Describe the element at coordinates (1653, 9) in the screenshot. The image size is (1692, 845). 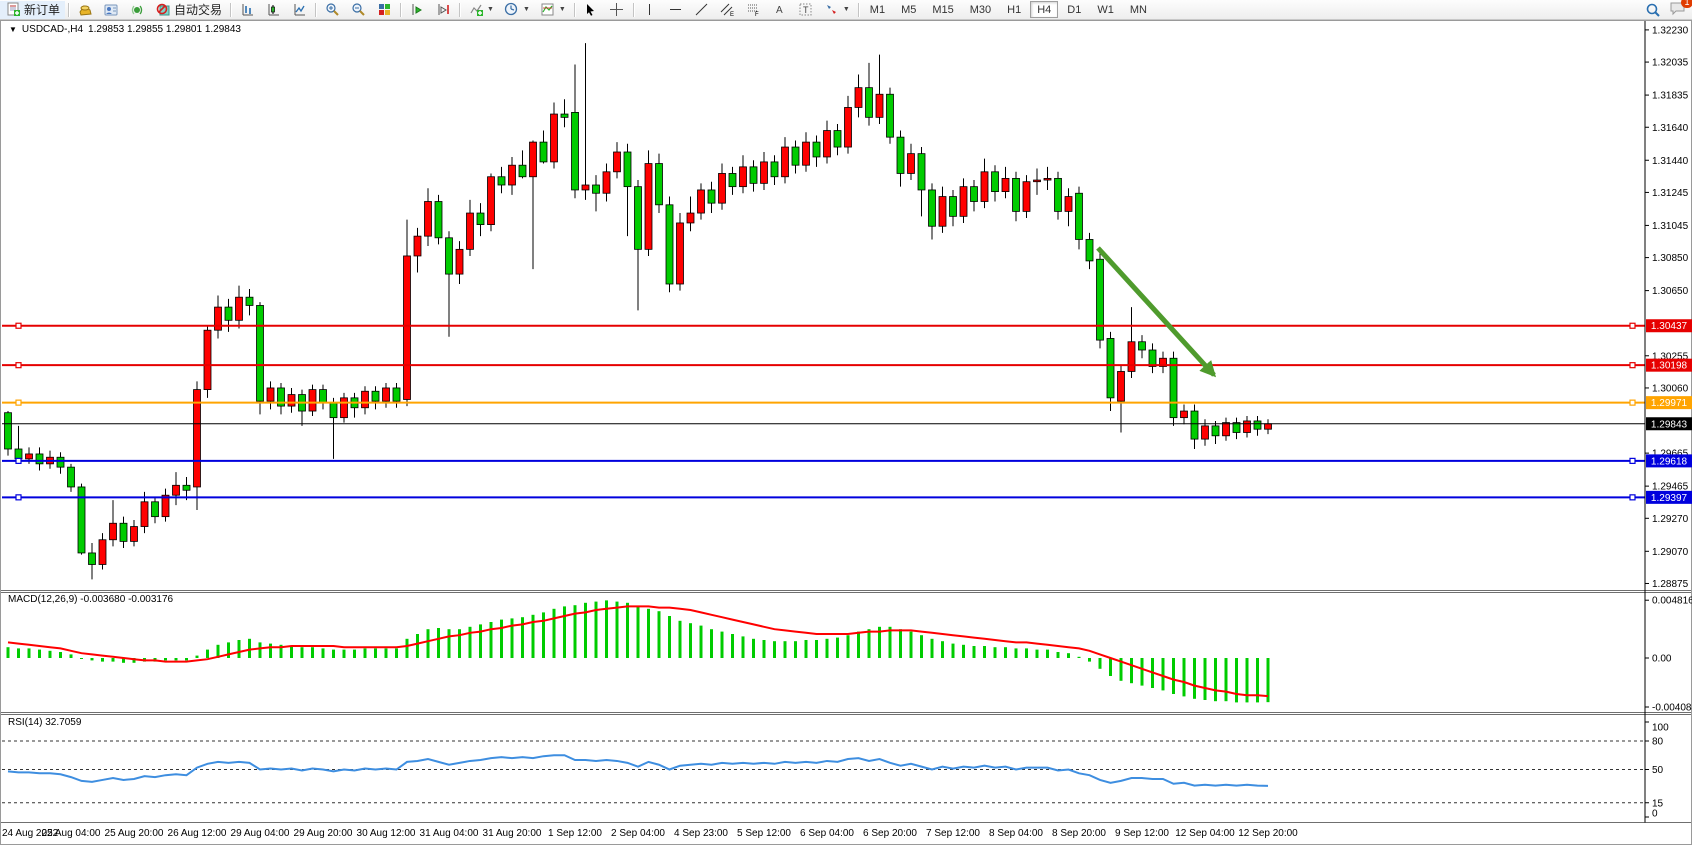
I see `search-icon` at that location.